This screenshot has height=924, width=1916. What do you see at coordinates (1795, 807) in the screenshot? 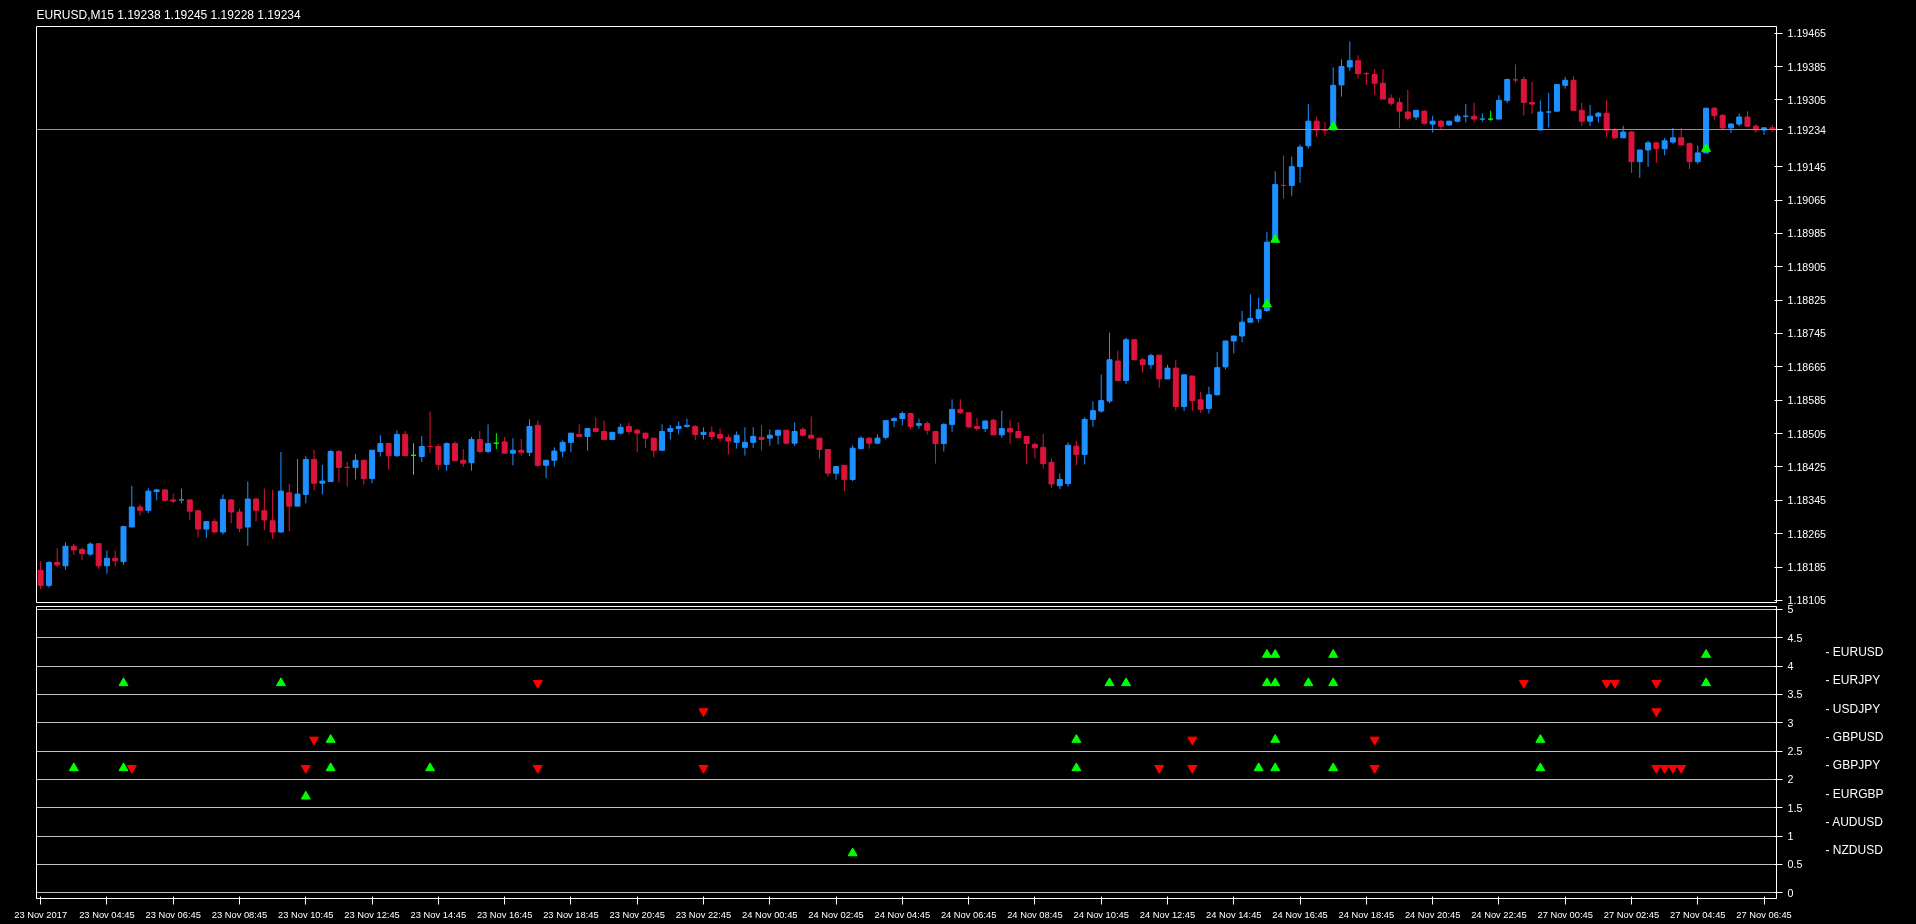
I see `y-tick-label: 1.5` at bounding box center [1795, 807].